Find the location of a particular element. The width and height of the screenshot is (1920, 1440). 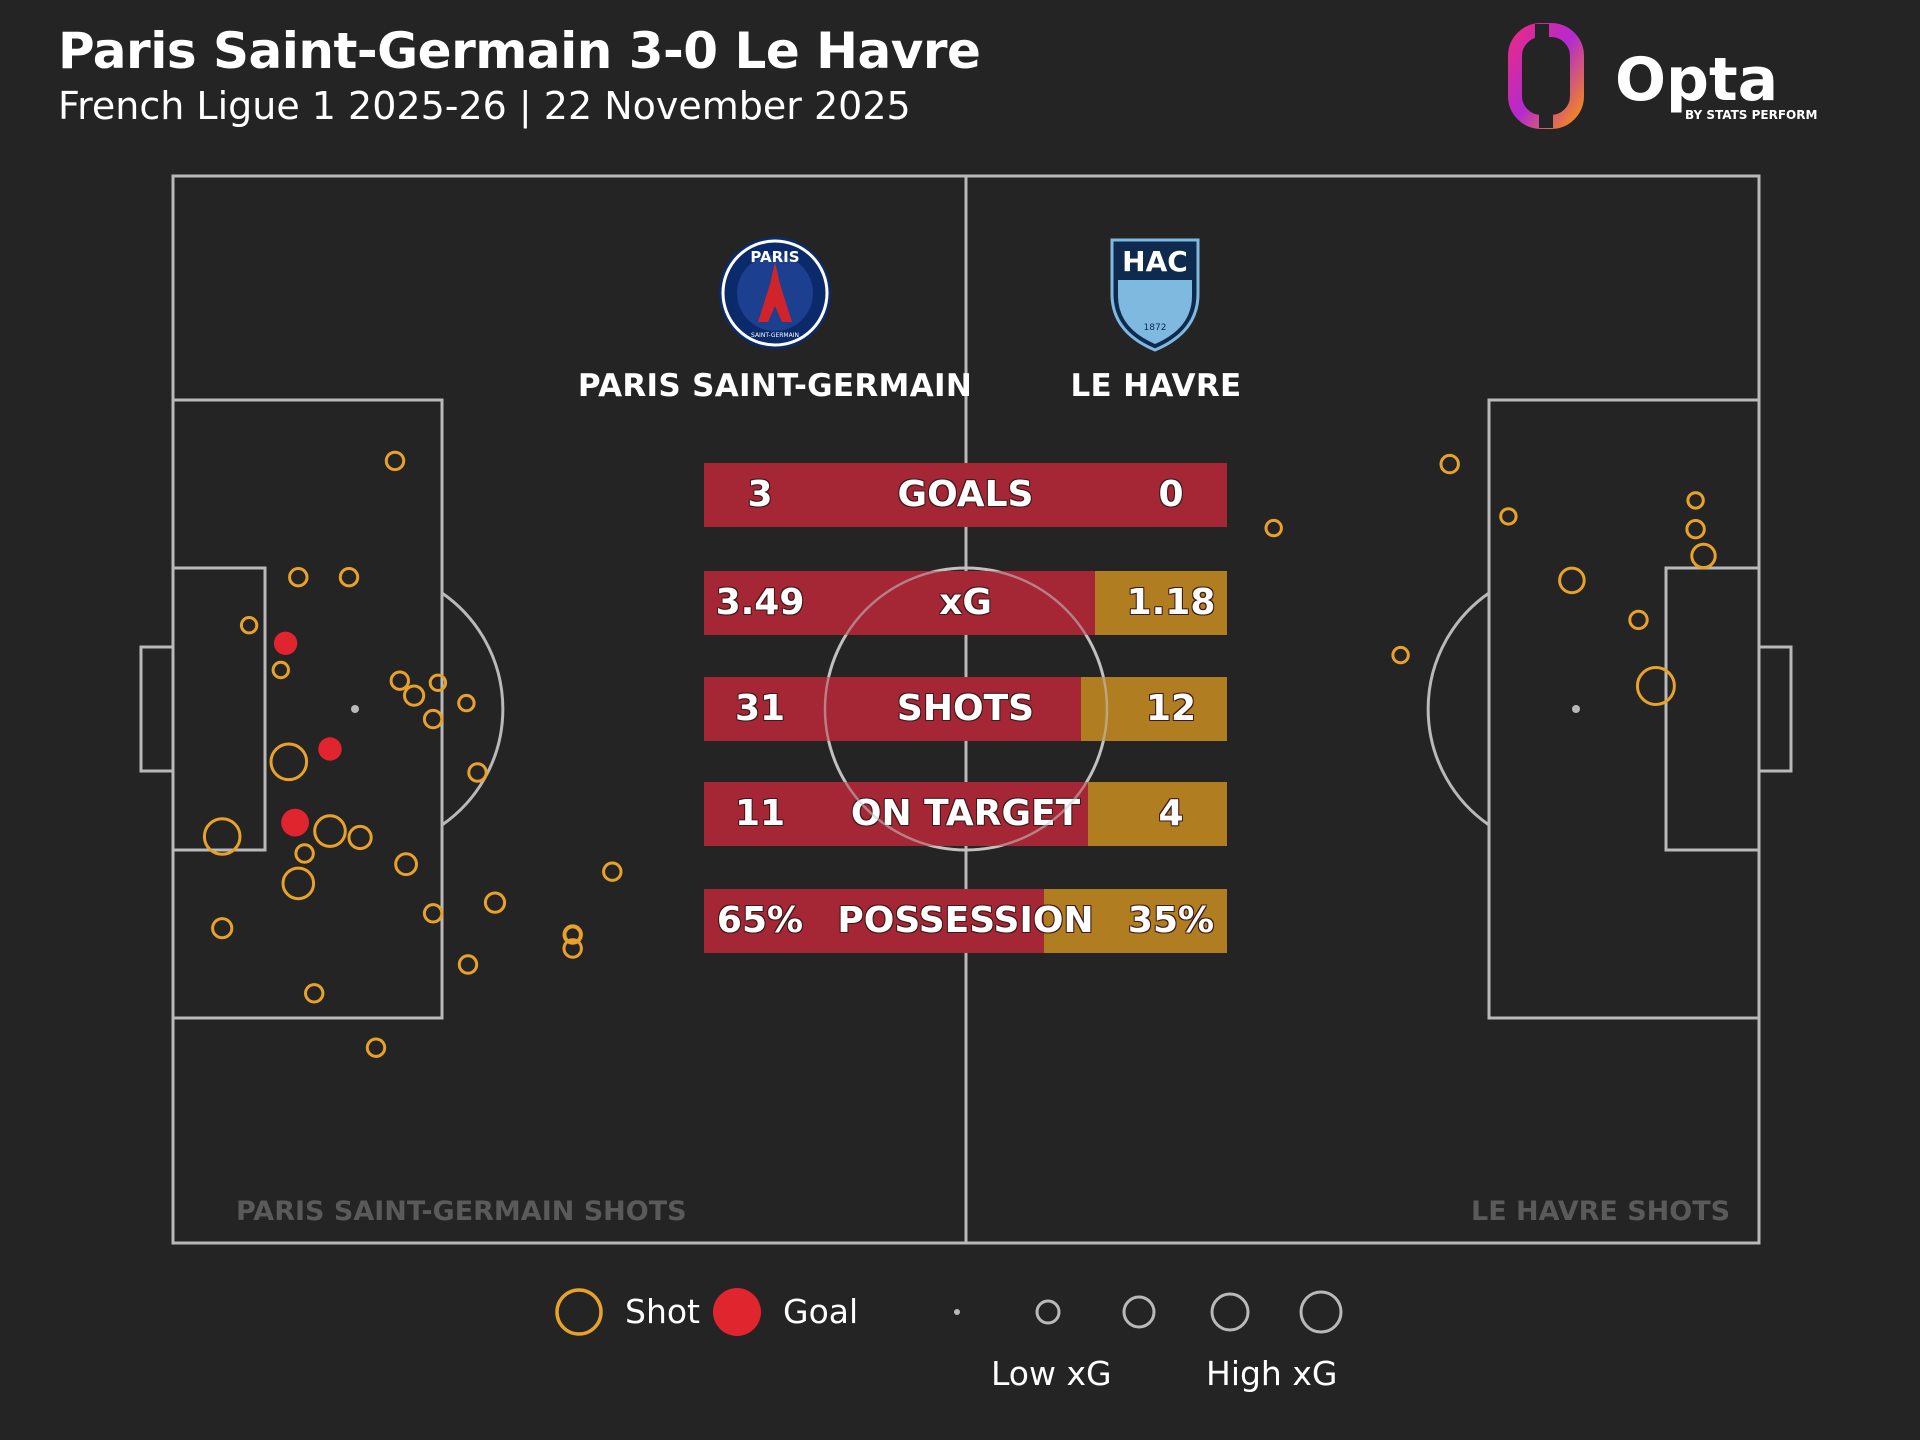

right-goal is located at coordinates (1775, 709).